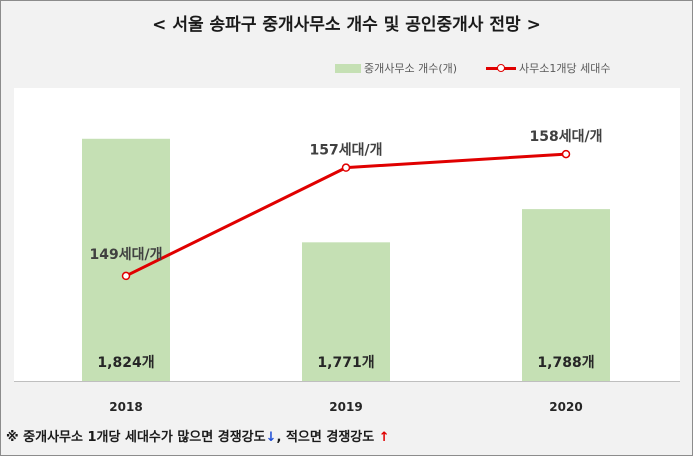  I want to click on legend-item-line: 사무소1개당 세대수, so click(548, 68).